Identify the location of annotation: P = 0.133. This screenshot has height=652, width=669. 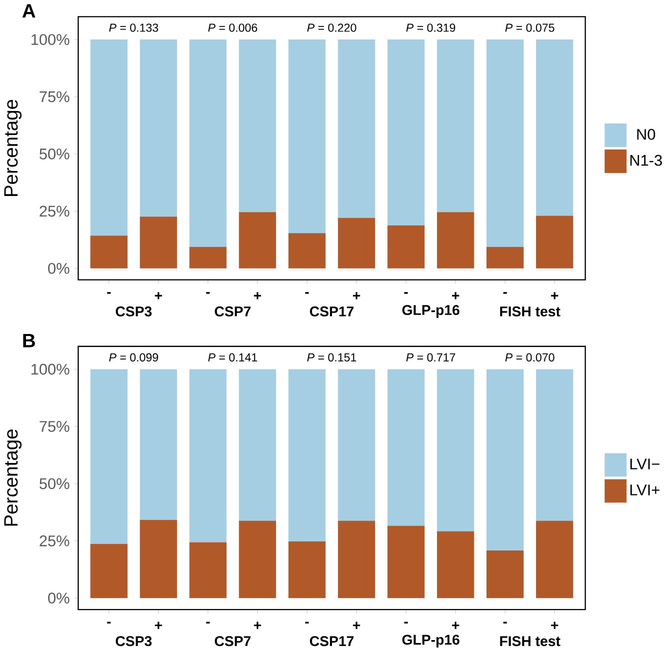
(133, 28).